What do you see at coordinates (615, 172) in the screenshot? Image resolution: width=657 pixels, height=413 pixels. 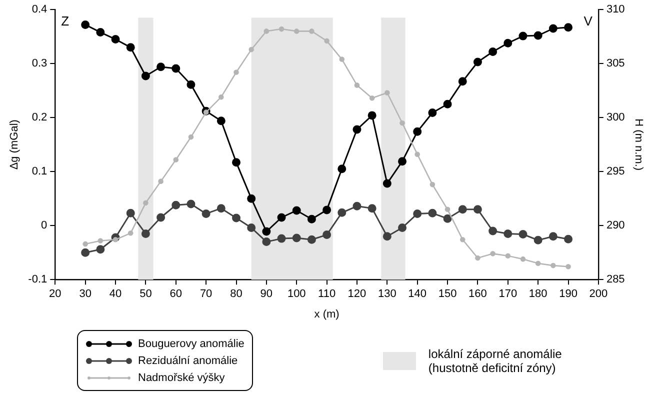 I see `y2-tick-label: 295` at bounding box center [615, 172].